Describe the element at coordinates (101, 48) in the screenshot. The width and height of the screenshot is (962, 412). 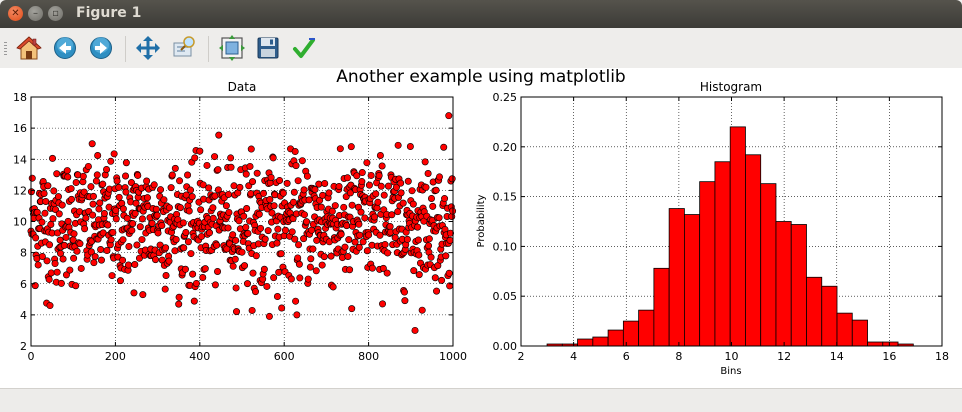
I see `forward-button` at that location.